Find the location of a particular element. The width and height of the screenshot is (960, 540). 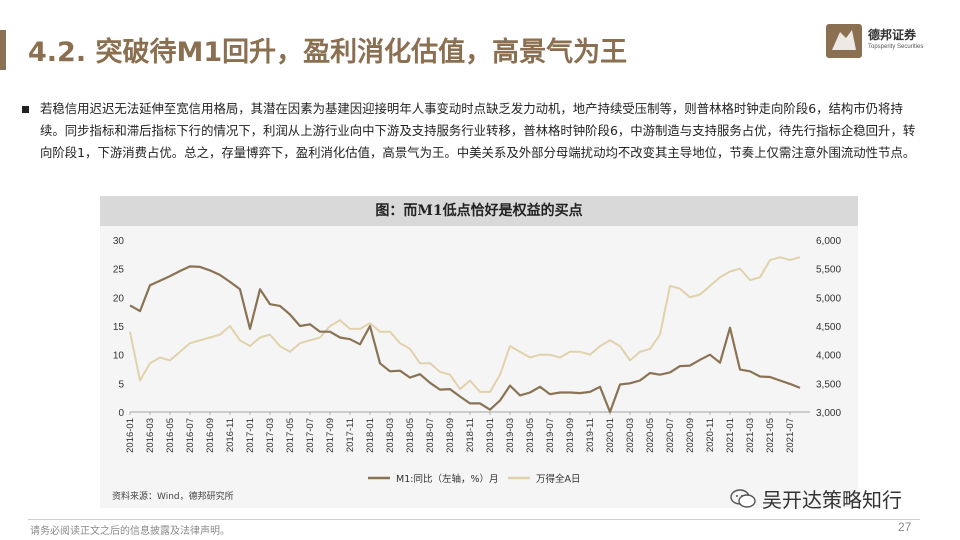

y-right-tick-label: 6,000 is located at coordinates (828, 241).